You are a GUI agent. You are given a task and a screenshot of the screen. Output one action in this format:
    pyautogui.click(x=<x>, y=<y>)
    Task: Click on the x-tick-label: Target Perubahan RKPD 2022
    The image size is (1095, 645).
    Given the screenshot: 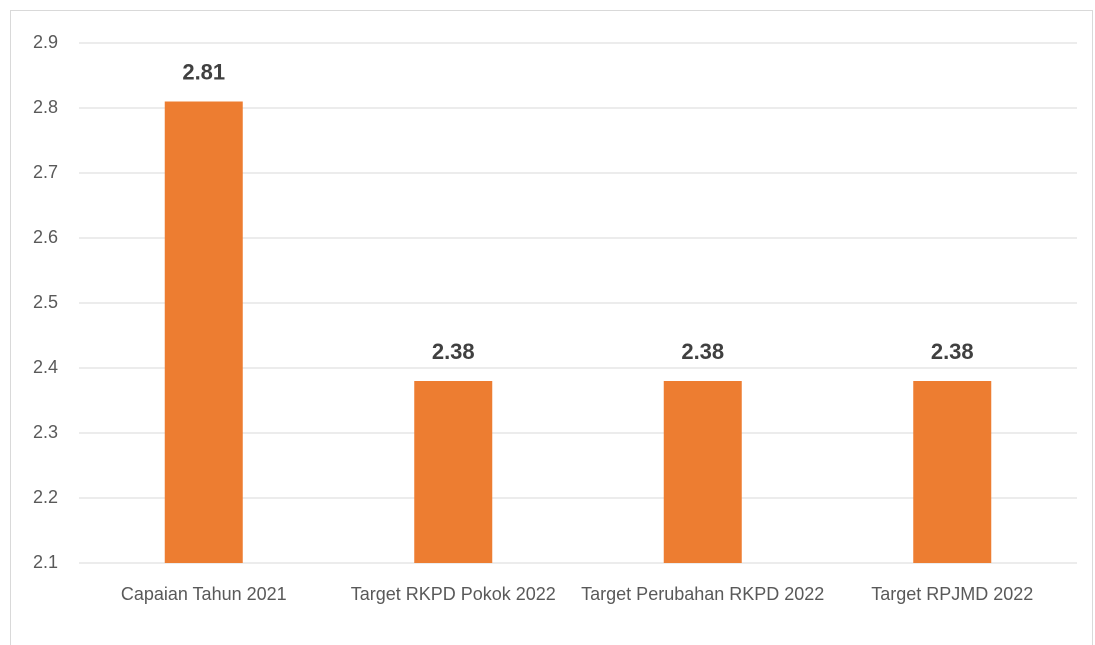 What is the action you would take?
    pyautogui.click(x=703, y=594)
    